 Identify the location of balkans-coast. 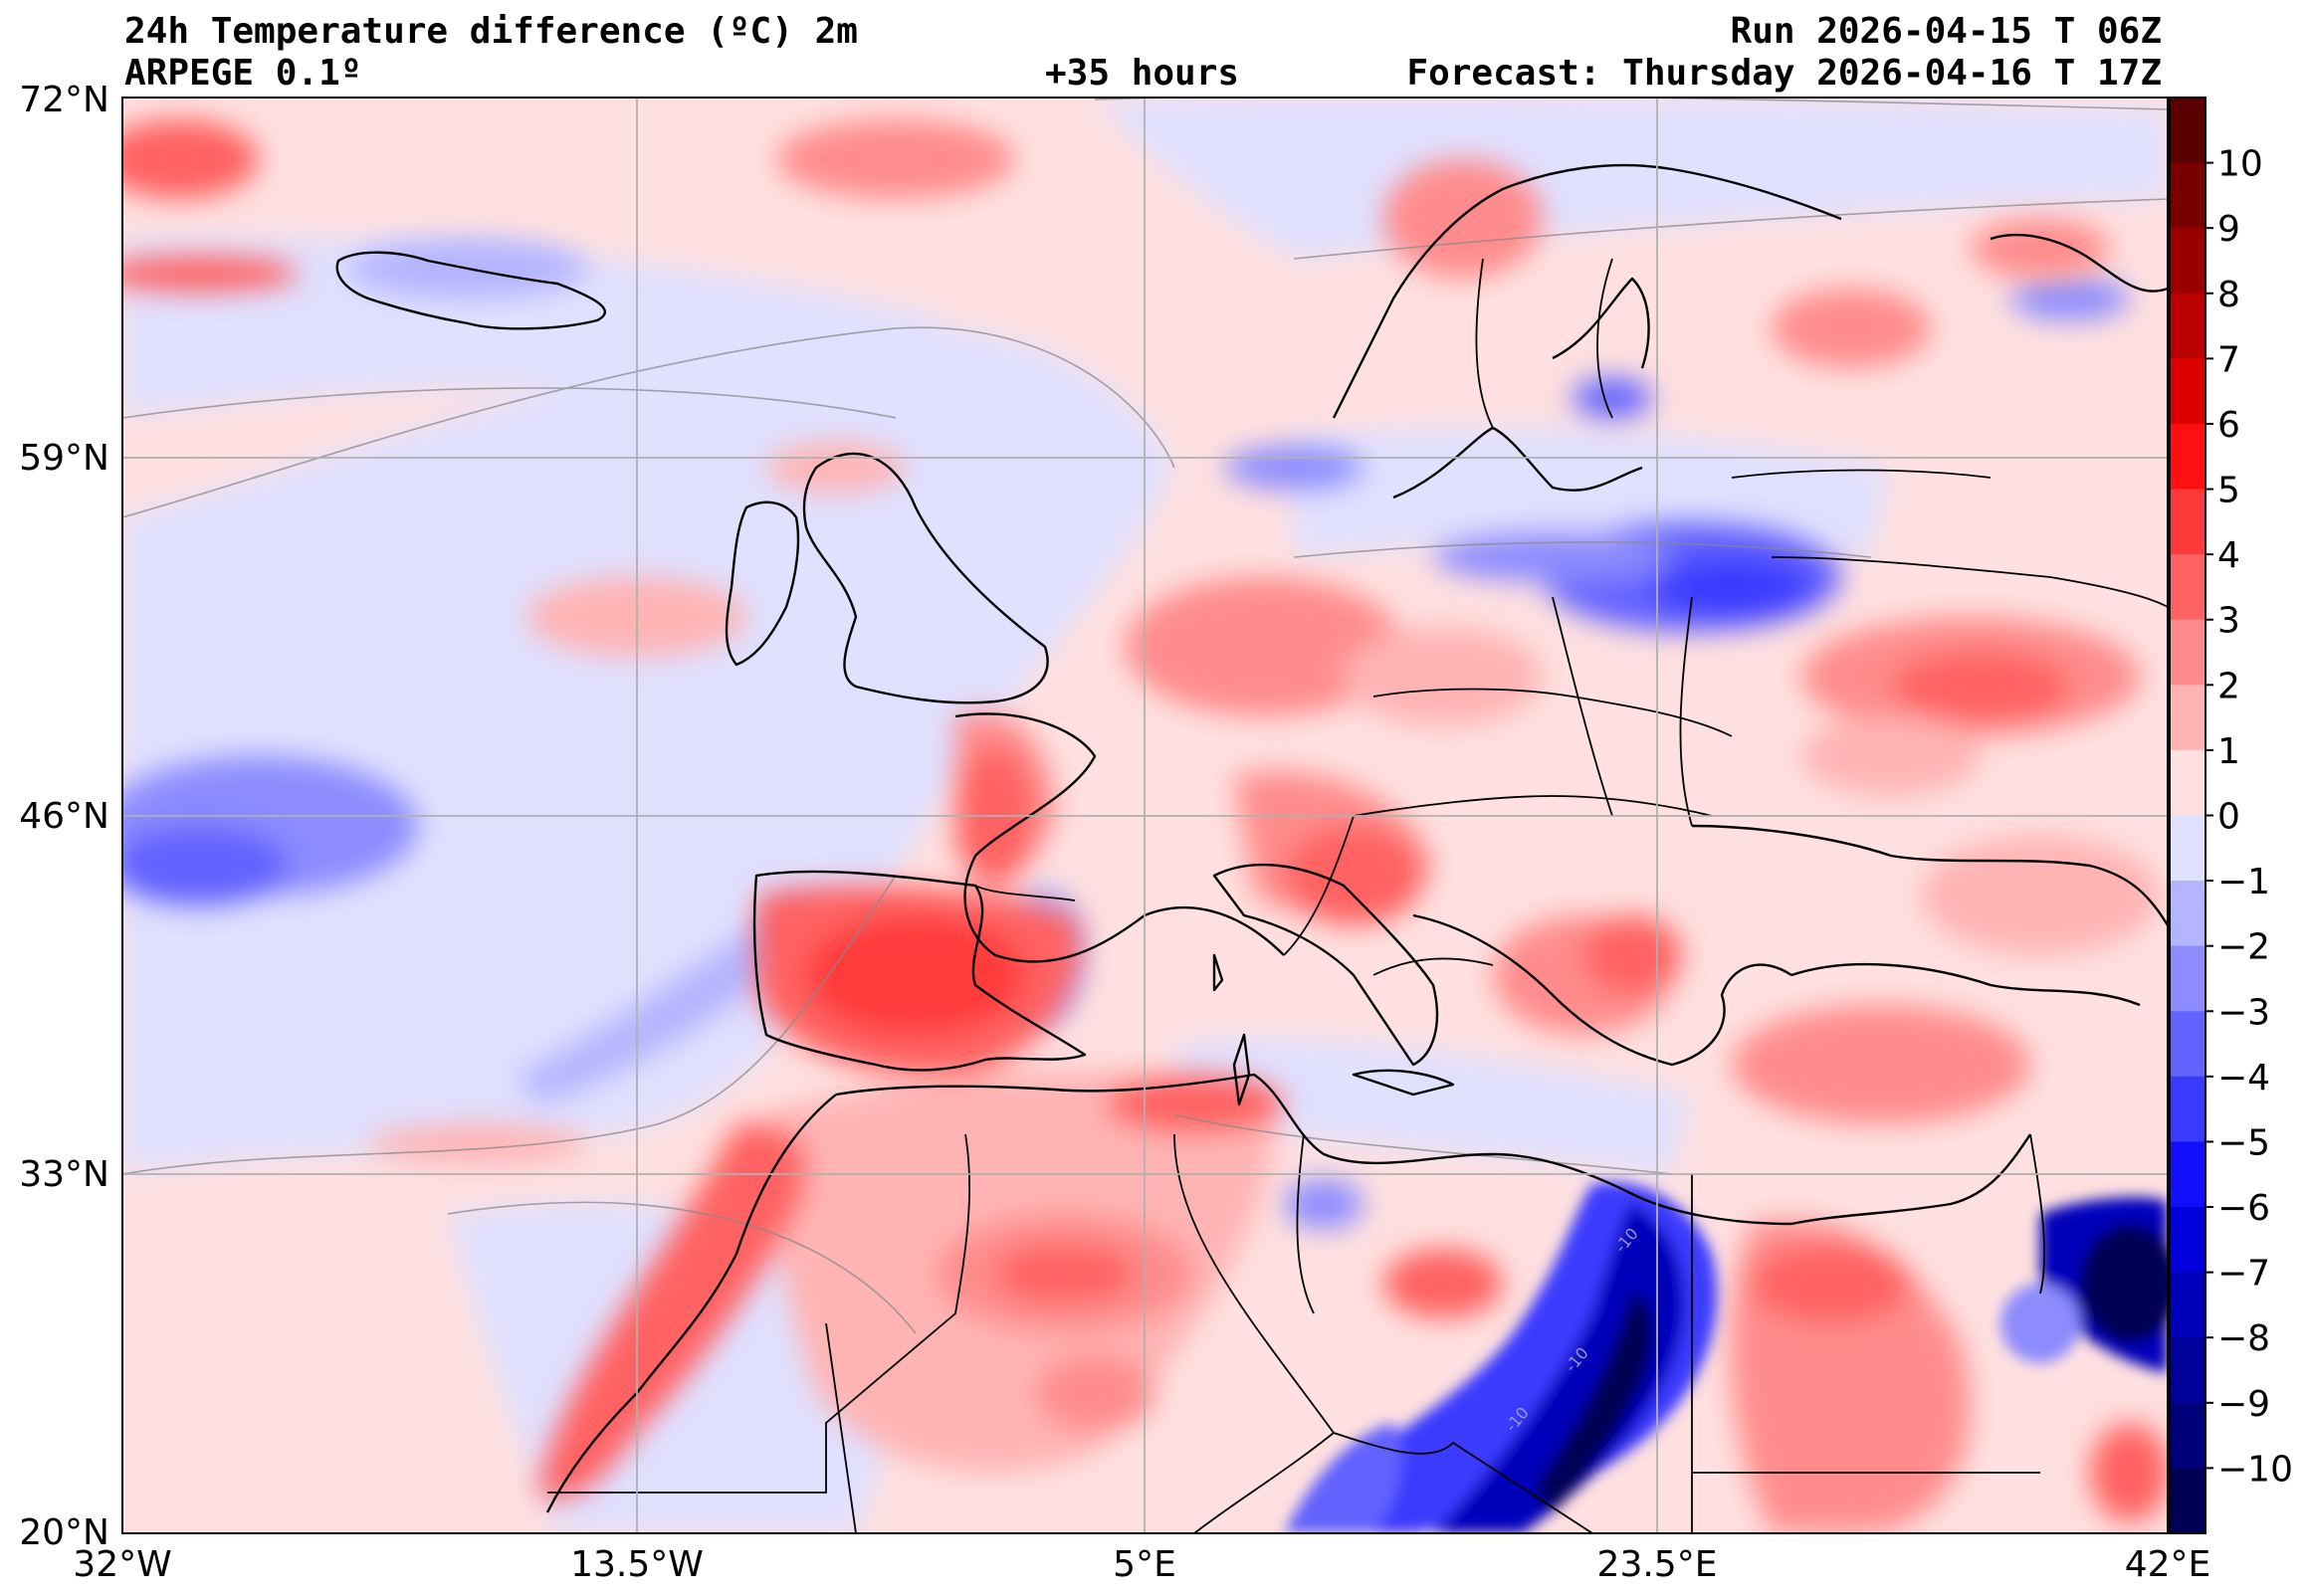
(1602, 990).